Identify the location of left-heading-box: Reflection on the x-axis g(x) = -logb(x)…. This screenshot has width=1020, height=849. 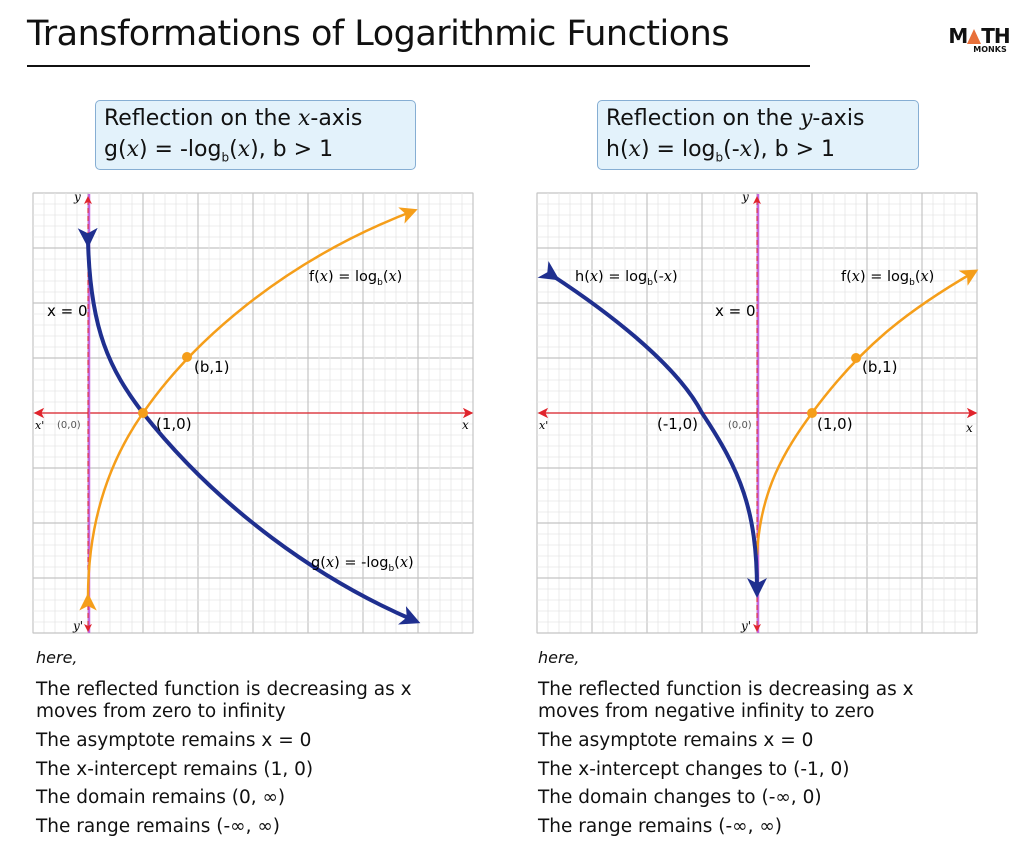
(255, 135).